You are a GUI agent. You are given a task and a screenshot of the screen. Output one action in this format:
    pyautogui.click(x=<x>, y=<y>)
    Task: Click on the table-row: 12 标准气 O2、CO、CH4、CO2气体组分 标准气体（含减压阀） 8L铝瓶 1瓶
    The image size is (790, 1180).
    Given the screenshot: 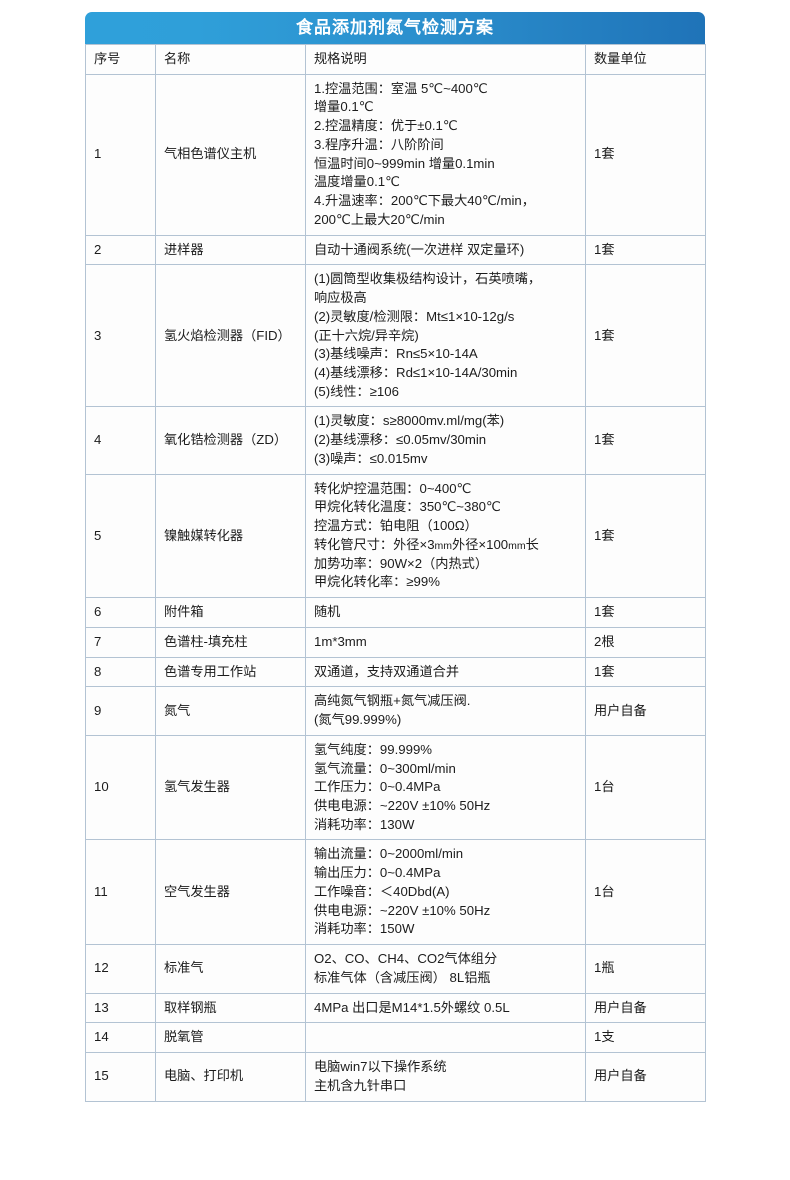 What is the action you would take?
    pyautogui.click(x=395, y=969)
    